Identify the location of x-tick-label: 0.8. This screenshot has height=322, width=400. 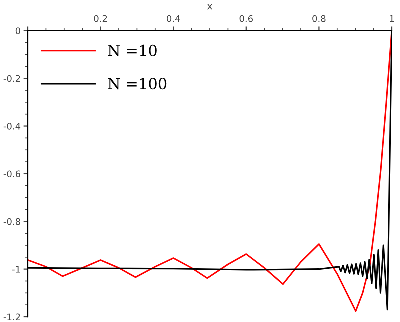
(319, 18).